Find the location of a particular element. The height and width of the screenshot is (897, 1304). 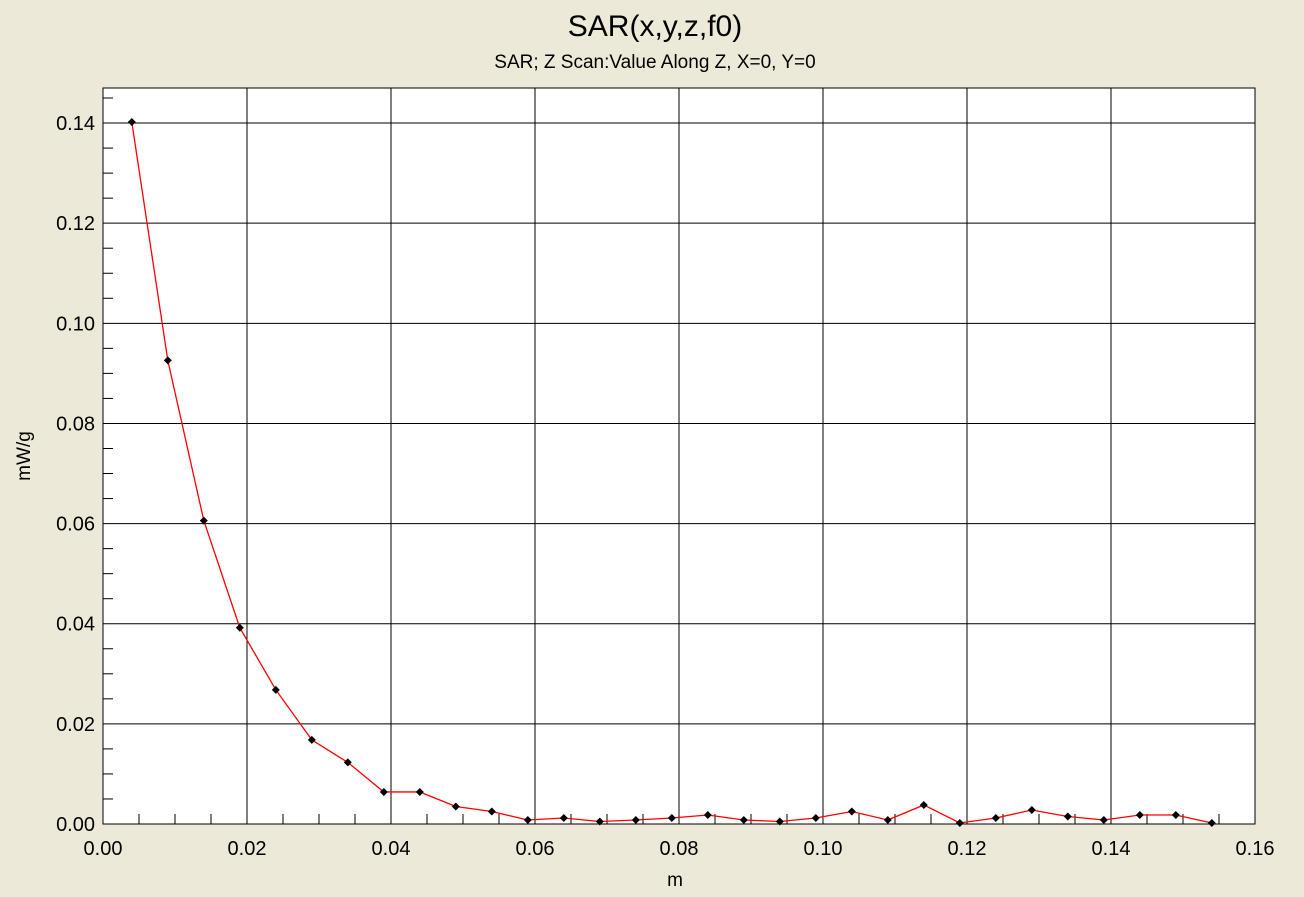

x-tick-label: 0.16 is located at coordinates (1255, 849).